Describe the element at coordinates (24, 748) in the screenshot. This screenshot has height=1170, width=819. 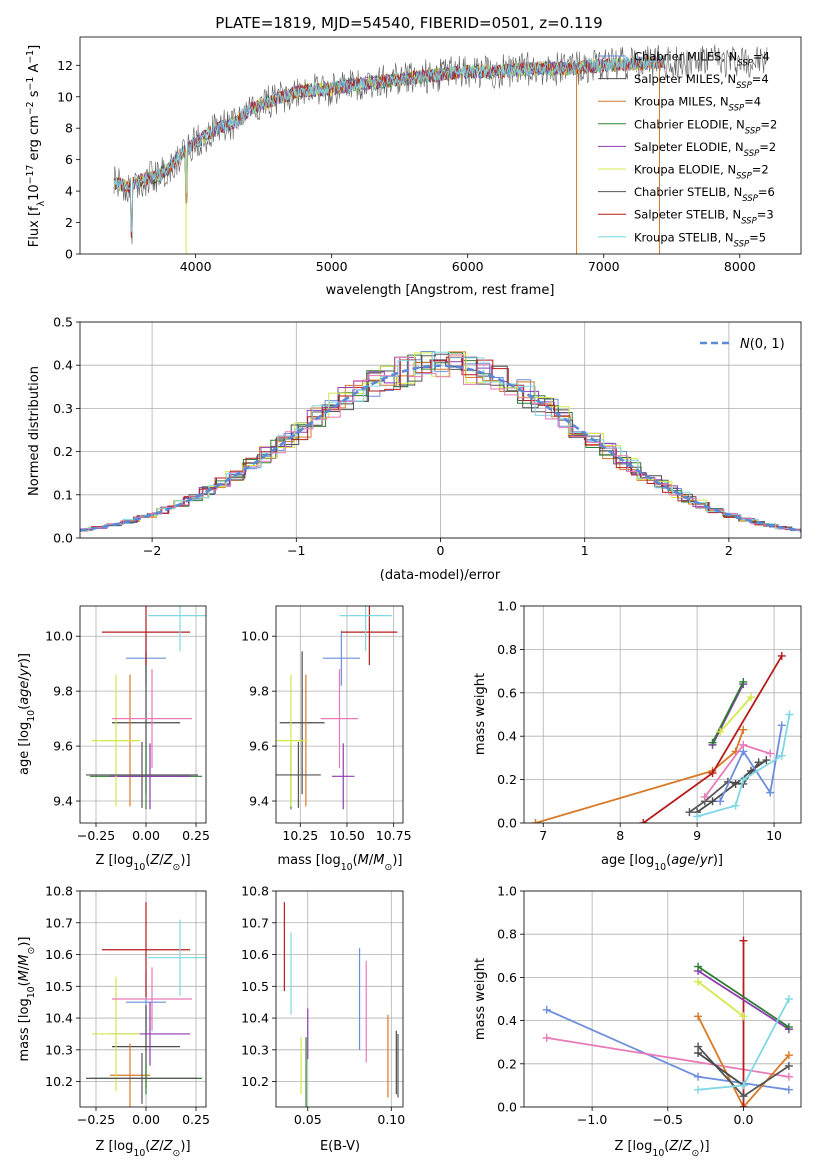
I see `label-part: age [log` at that location.